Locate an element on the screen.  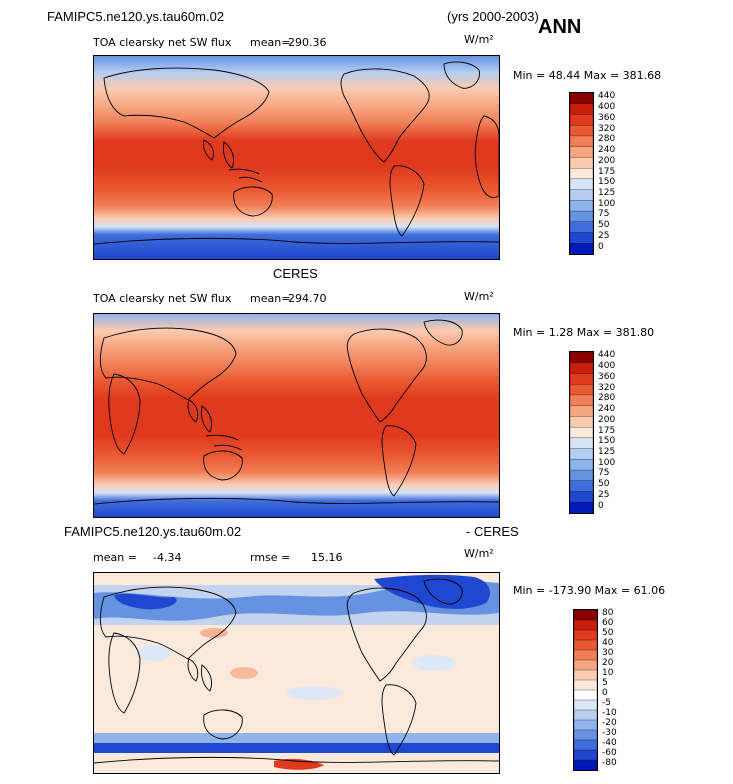
panel2-map-svg is located at coordinates (296, 415).